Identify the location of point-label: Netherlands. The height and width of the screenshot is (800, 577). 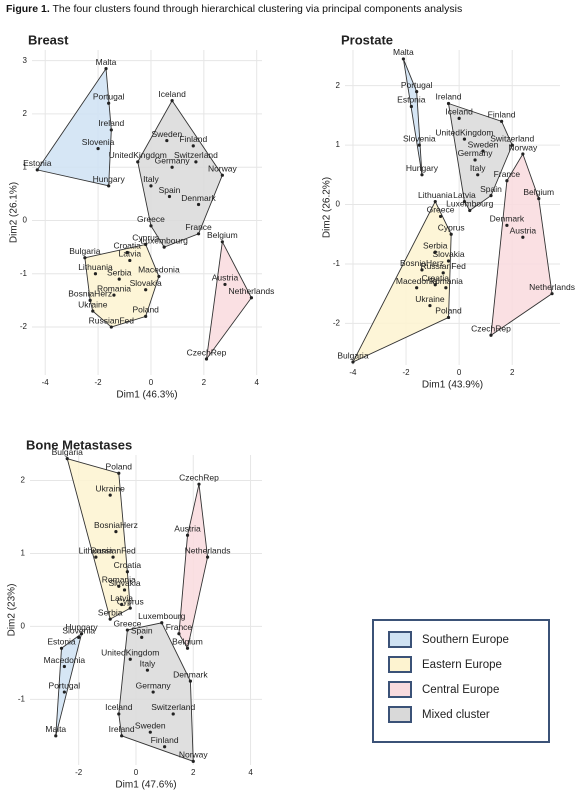
(252, 291).